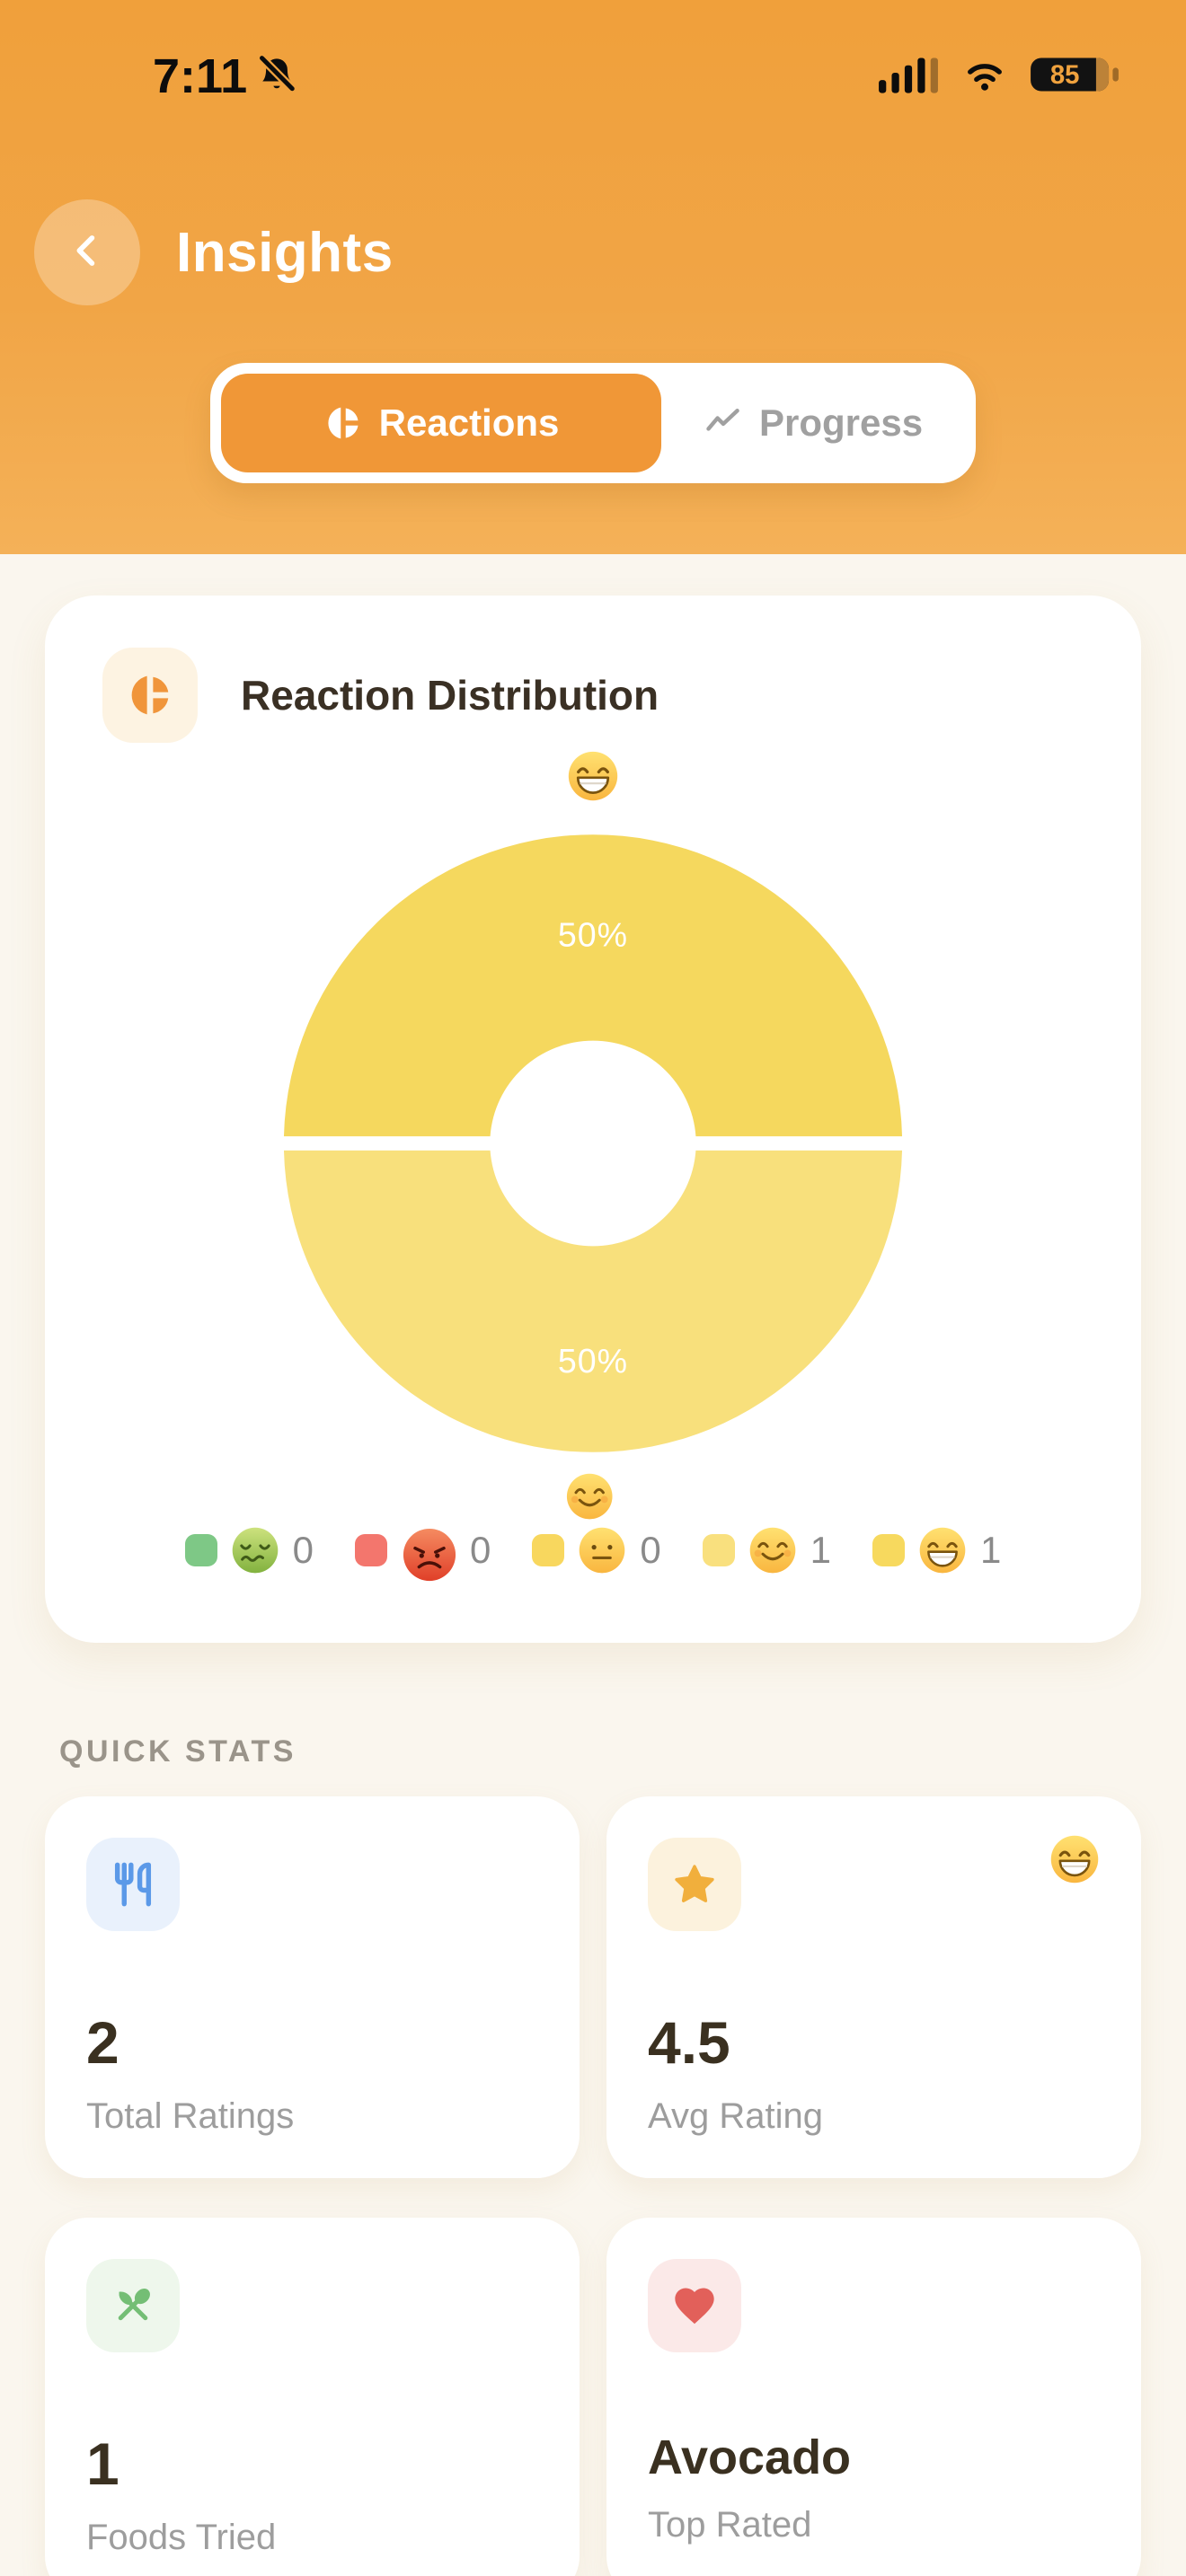  What do you see at coordinates (593, 1361) in the screenshot?
I see `donut-bottom-label: 50%` at bounding box center [593, 1361].